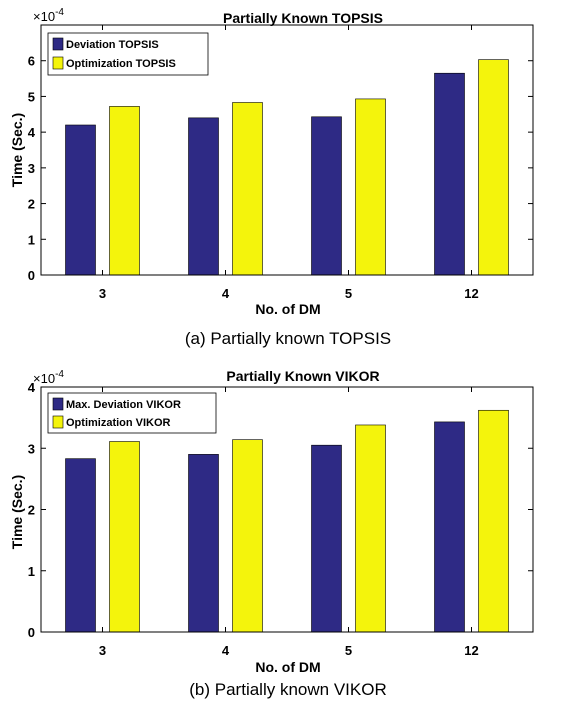  Describe the element at coordinates (123, 405) in the screenshot. I see `chart-b-legend-label-1: Max. Deviation VIKOR` at that location.